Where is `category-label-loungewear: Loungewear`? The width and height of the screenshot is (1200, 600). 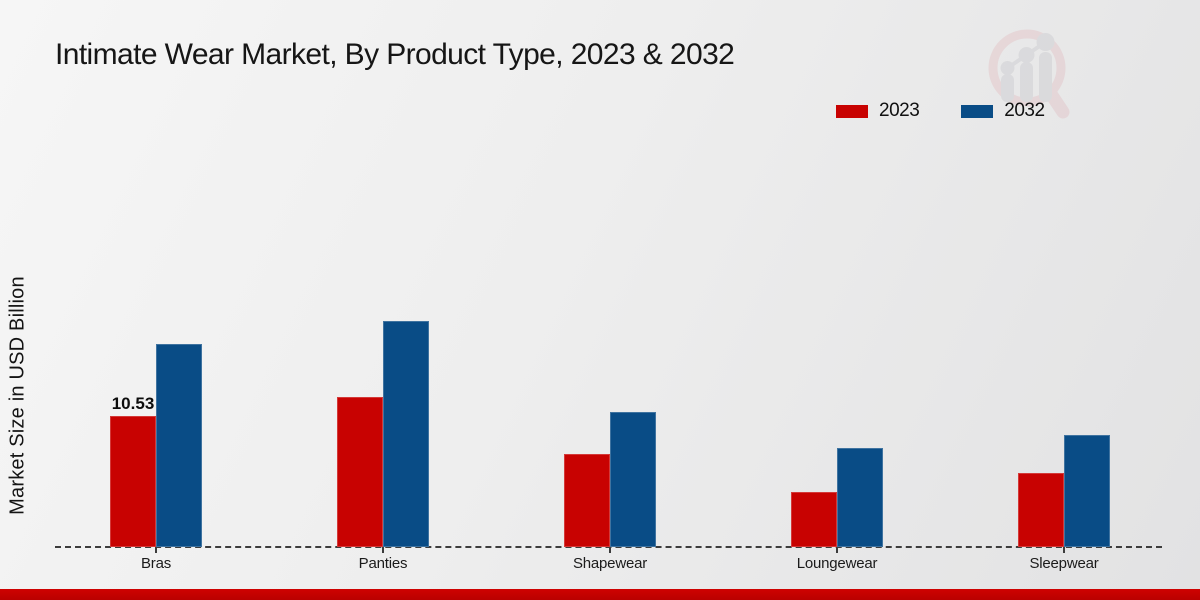
category-label-loungewear: Loungewear is located at coordinates (837, 563).